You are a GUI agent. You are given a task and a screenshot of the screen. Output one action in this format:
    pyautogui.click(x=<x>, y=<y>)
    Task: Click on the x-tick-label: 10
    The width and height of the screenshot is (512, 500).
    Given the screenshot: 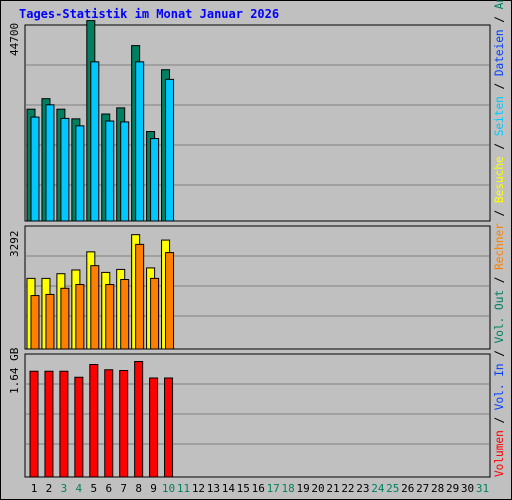 What is the action you would take?
    pyautogui.click(x=168, y=488)
    